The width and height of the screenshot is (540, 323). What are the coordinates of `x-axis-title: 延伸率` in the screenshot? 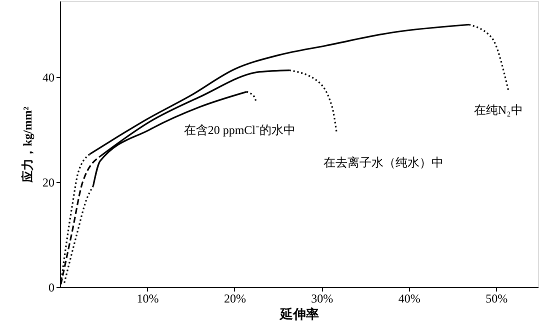 It's located at (299, 314).